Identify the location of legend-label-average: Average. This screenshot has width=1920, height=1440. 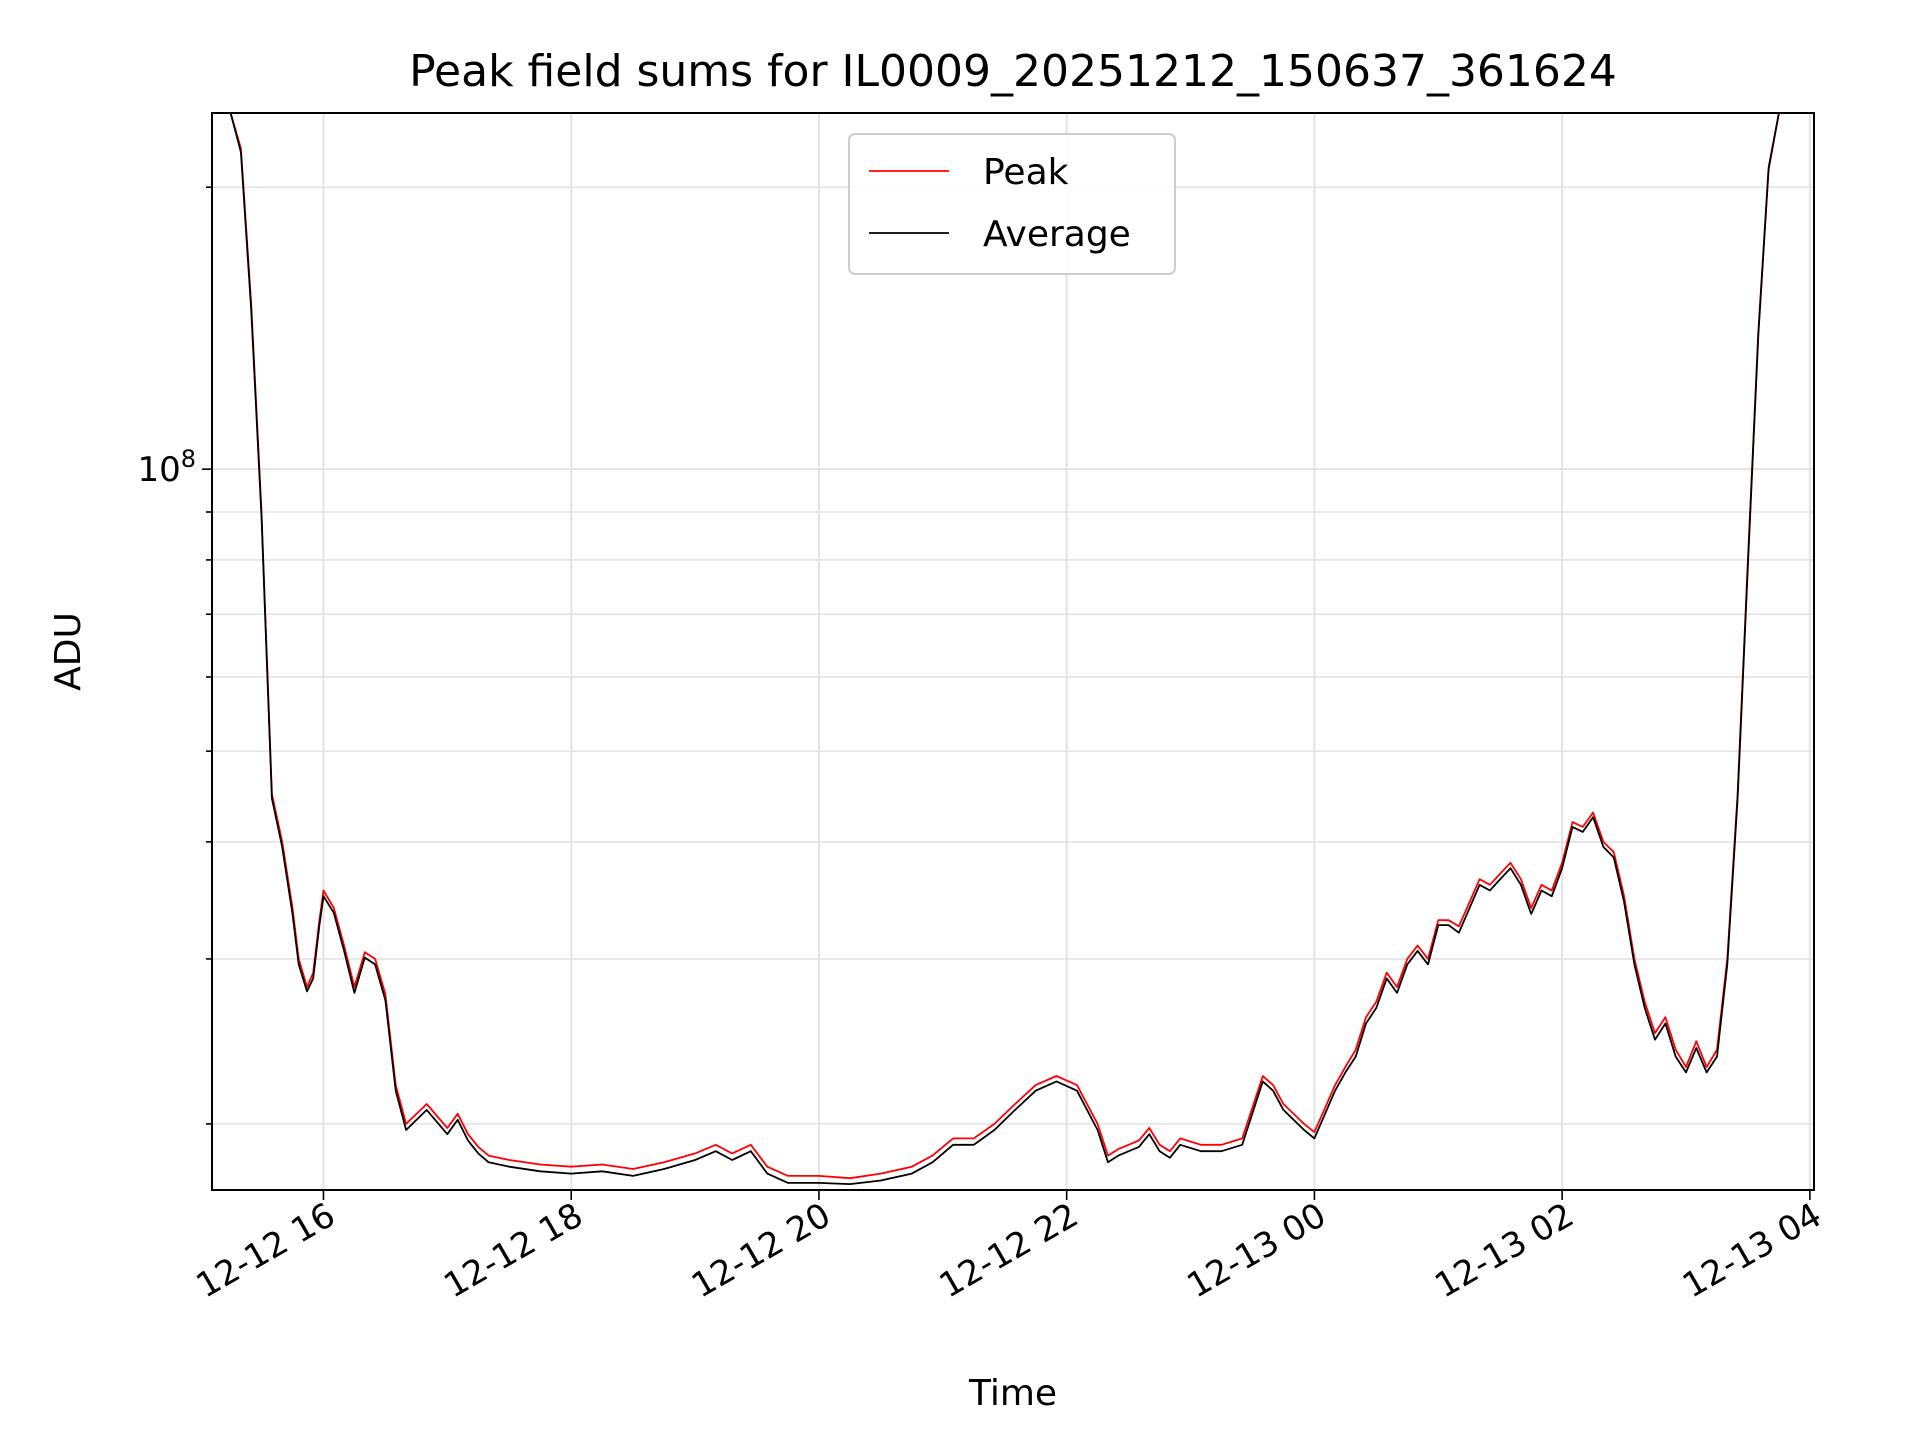
(1057, 234).